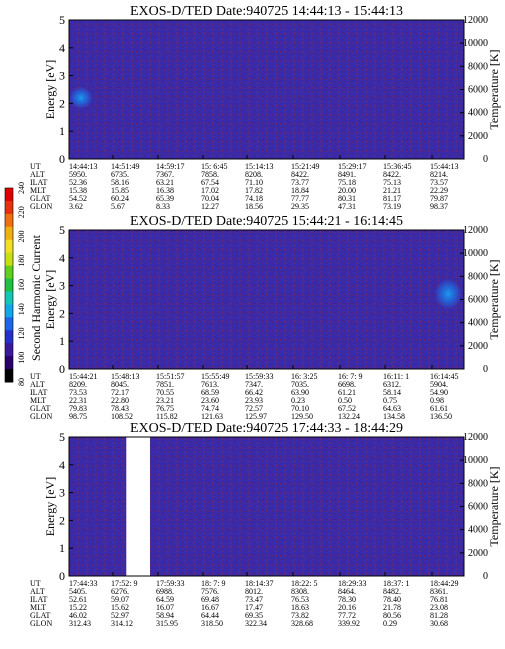 The image size is (505, 649). What do you see at coordinates (78, 599) in the screenshot?
I see `ephemeris-value: 52.61` at bounding box center [78, 599].